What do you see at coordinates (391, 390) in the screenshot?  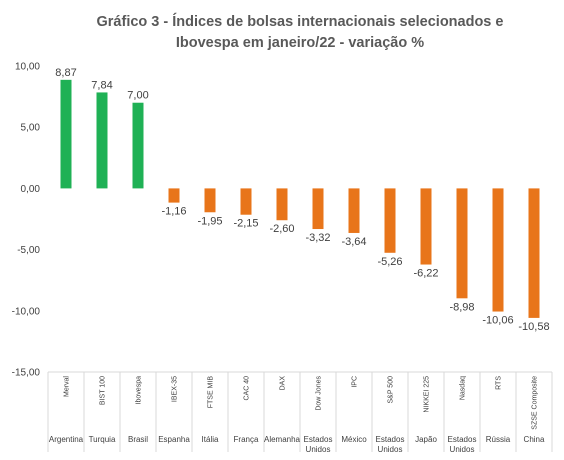 I see `x-category-index-label: S&P 500` at bounding box center [391, 390].